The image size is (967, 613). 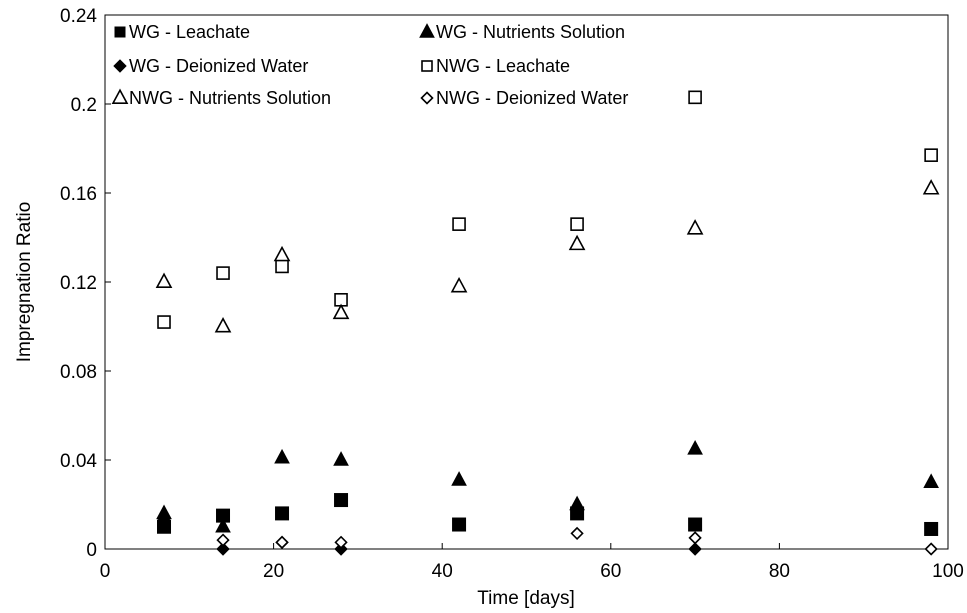 I want to click on legend-item: WG - Leachate, so click(x=182, y=32).